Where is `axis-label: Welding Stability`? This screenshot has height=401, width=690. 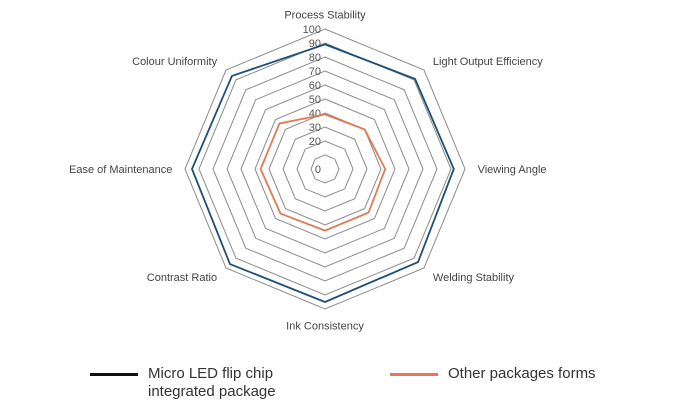
axis-label: Welding Stability is located at coordinates (474, 278).